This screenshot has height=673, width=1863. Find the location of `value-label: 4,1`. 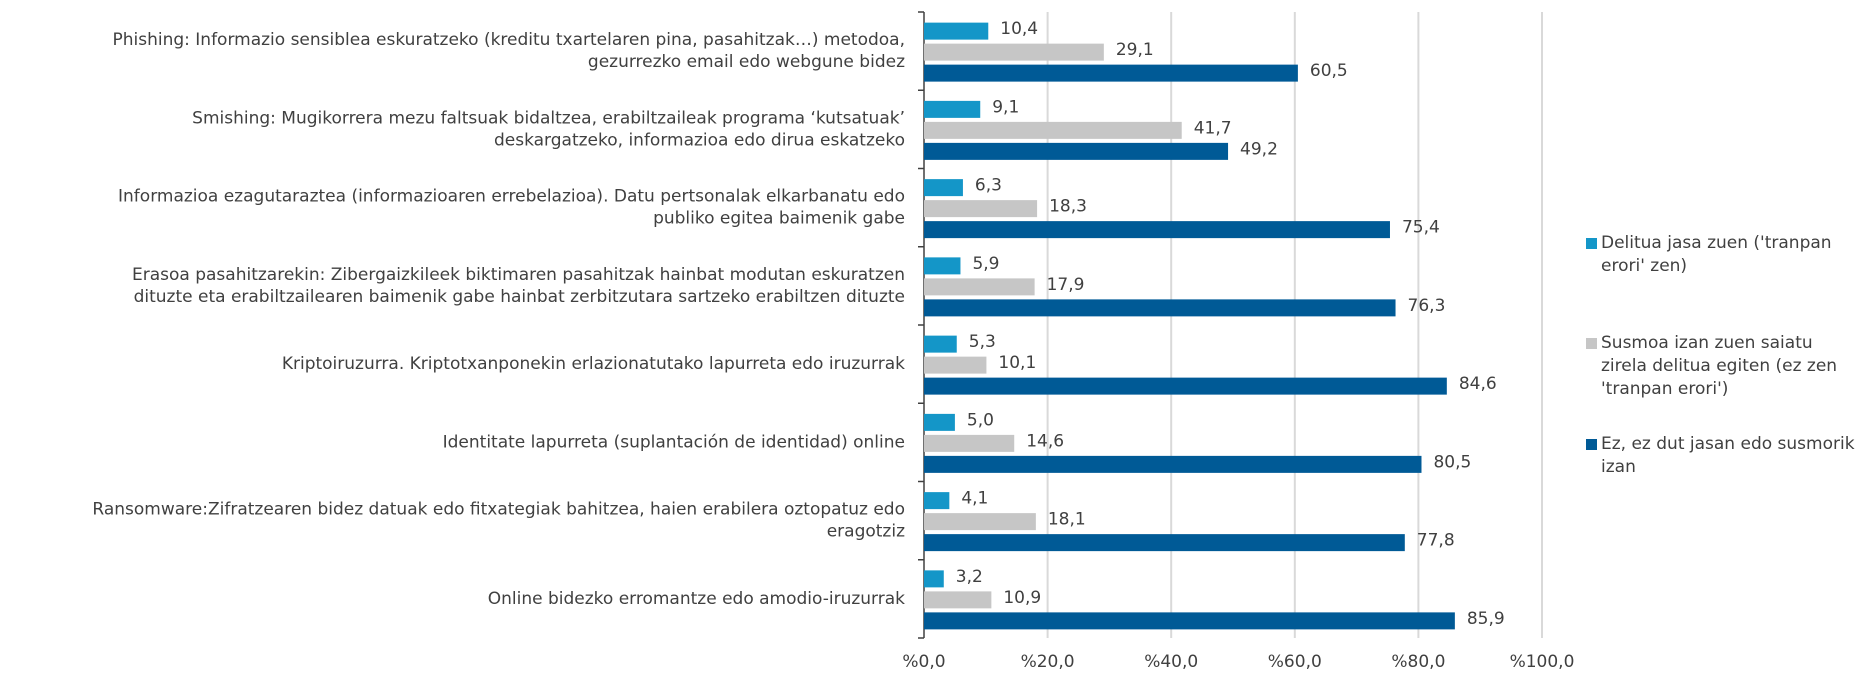

value-label: 4,1 is located at coordinates (974, 499).